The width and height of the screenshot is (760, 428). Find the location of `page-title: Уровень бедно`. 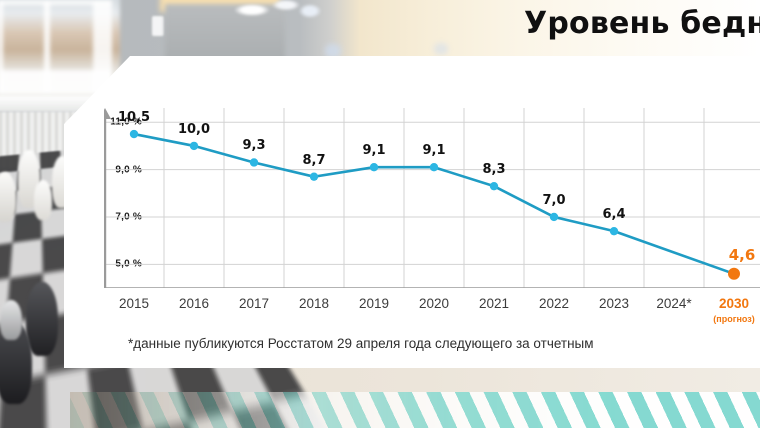

page-title: Уровень бедно is located at coordinates (642, 23).